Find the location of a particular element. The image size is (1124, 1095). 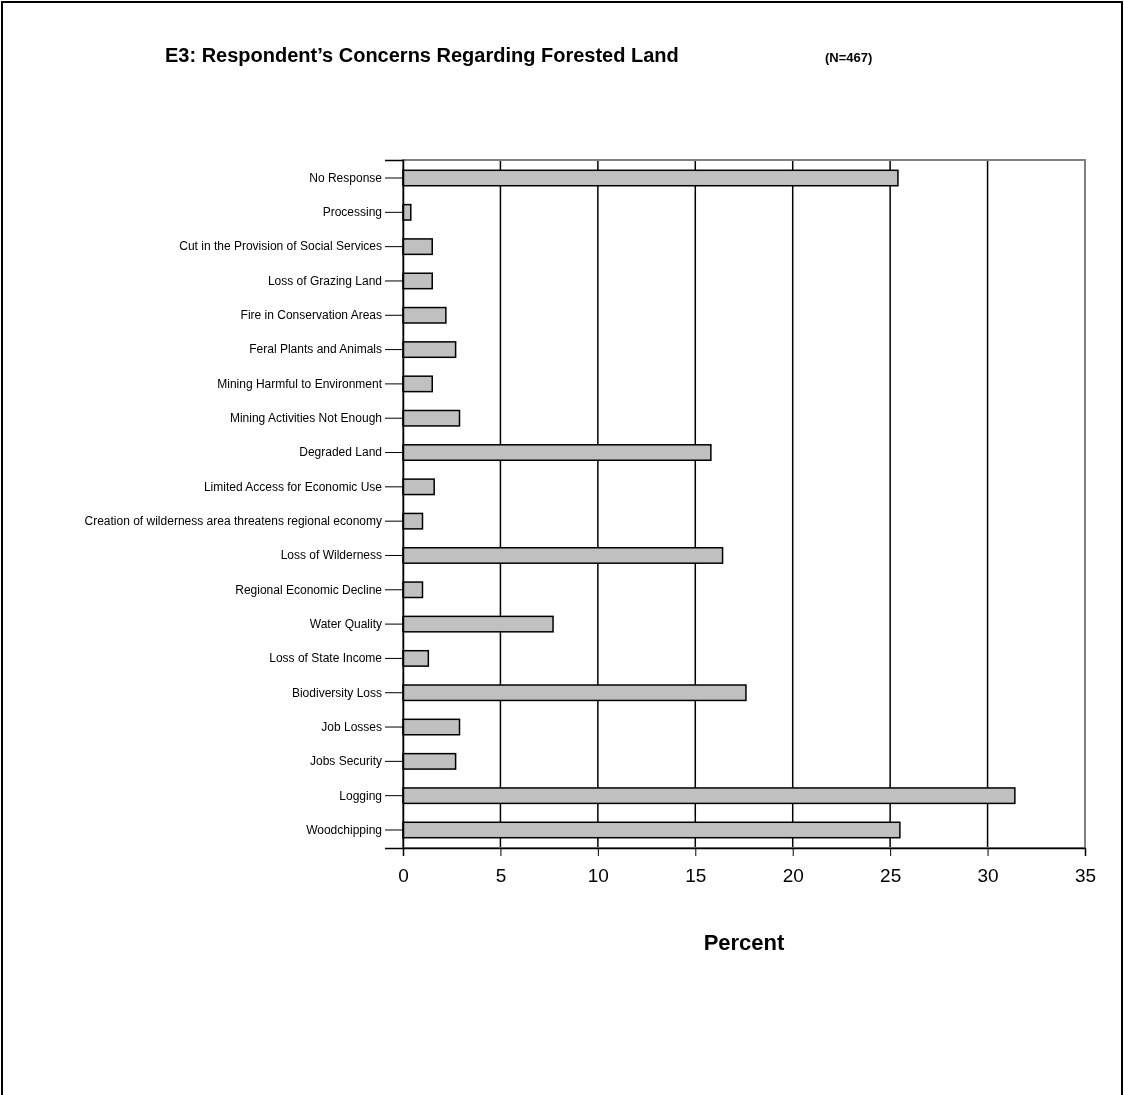

y-tick-label: Feral Plants and Animals is located at coordinates (315, 349).